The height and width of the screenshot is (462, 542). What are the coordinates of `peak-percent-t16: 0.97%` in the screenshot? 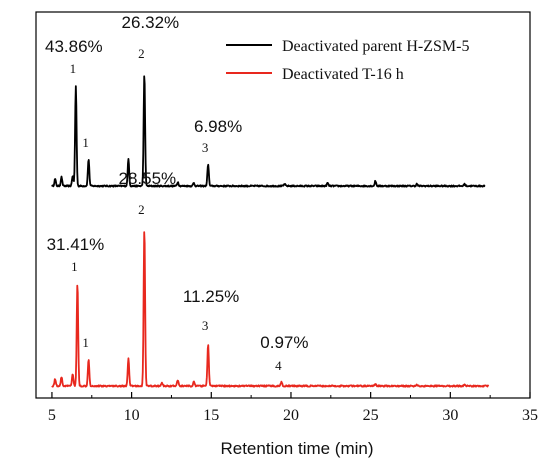 It's located at (284, 342).